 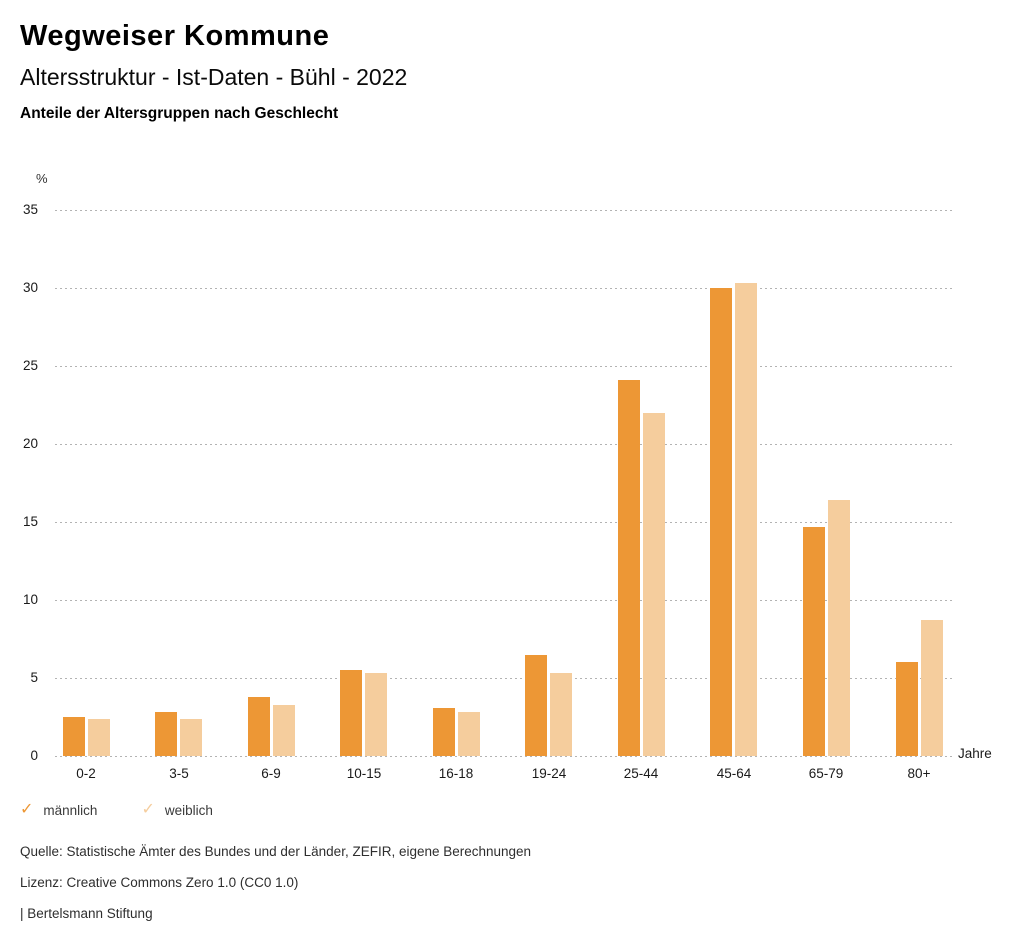 I want to click on x-tick-label-0-2: 0-2, so click(x=86, y=773).